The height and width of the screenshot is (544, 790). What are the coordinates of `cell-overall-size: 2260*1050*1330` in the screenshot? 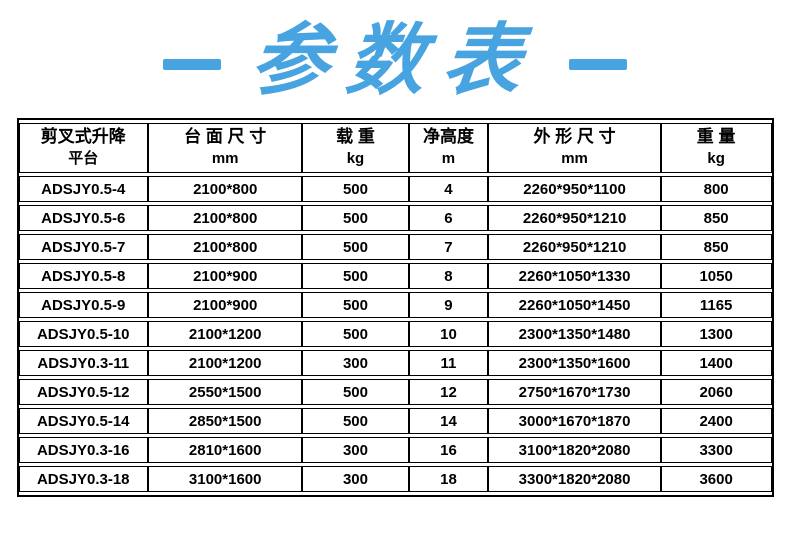 It's located at (574, 276).